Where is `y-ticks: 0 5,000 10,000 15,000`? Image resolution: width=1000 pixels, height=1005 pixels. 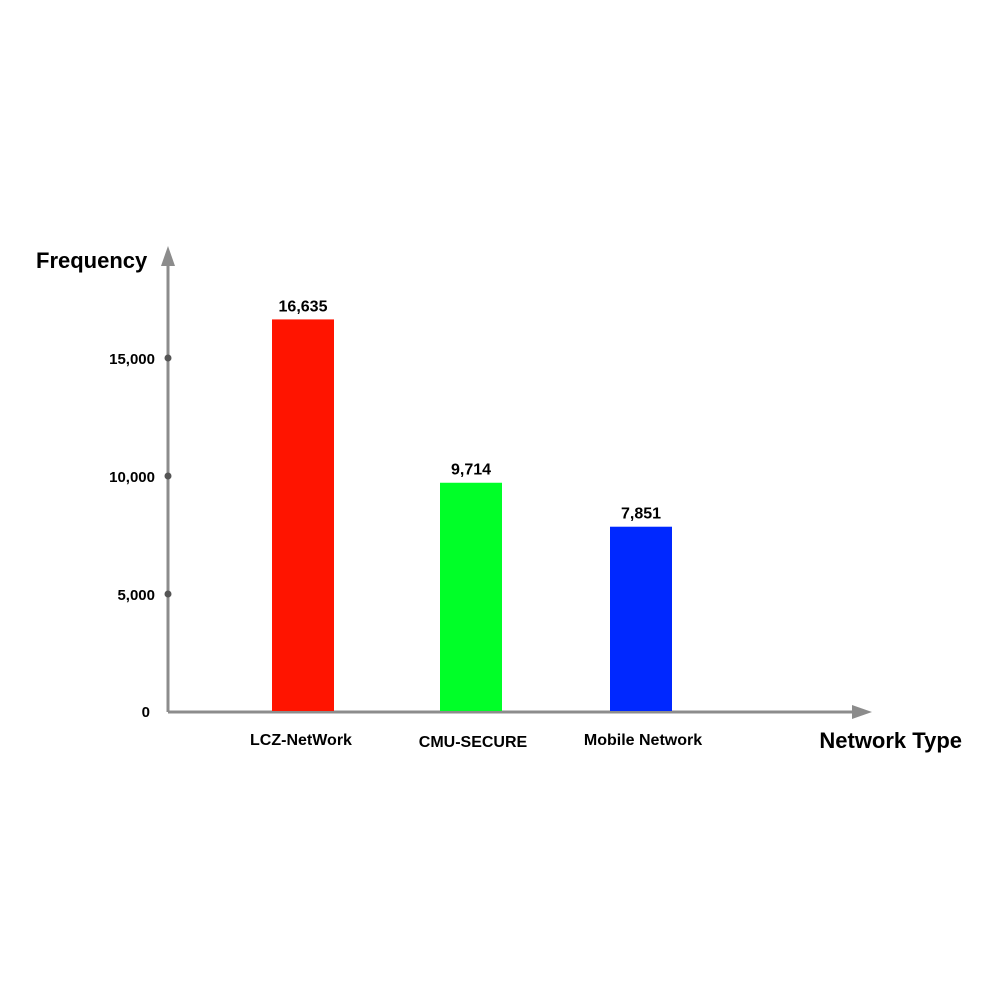 y-ticks: 0 5,000 10,000 15,000 is located at coordinates (140, 536).